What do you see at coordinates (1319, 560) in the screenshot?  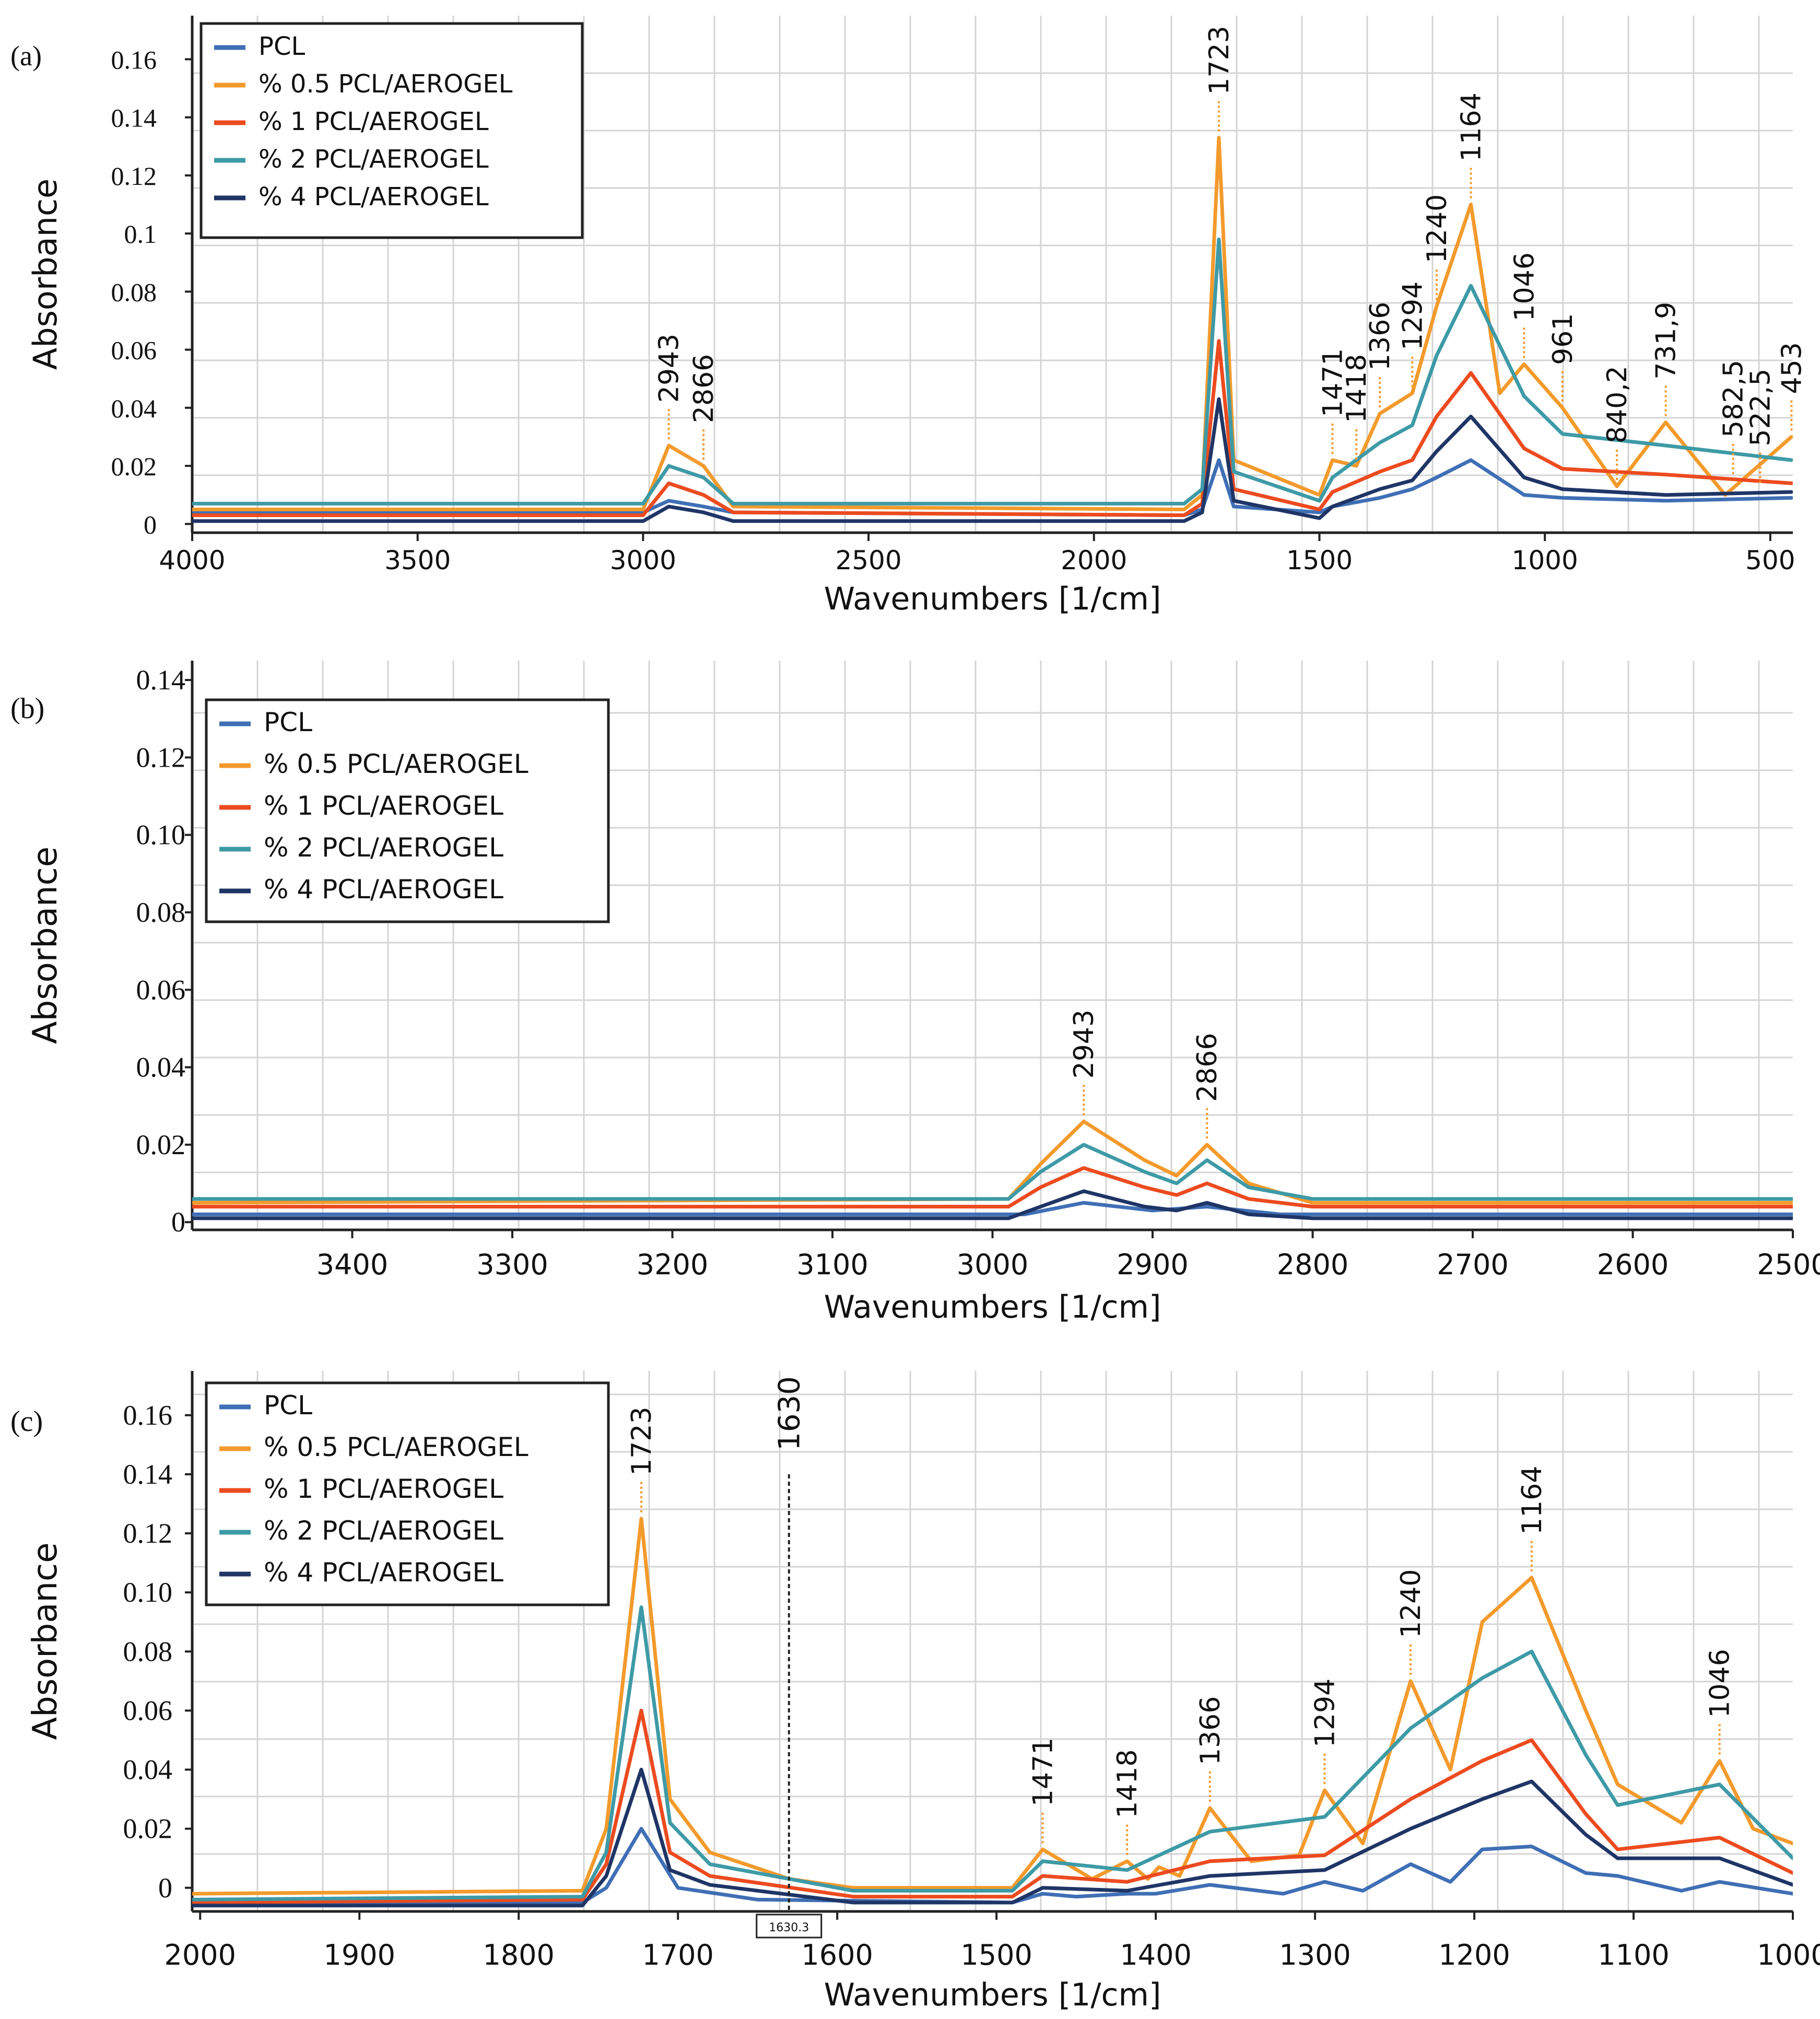 I see `x-tick-label: 1500` at bounding box center [1319, 560].